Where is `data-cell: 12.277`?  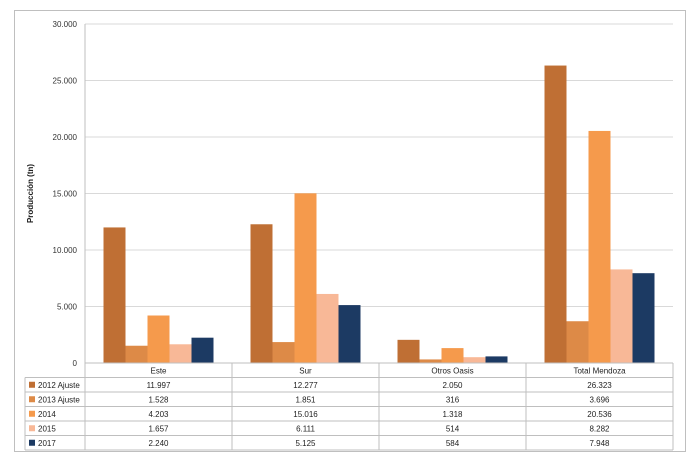 data-cell: 12.277 is located at coordinates (305, 385).